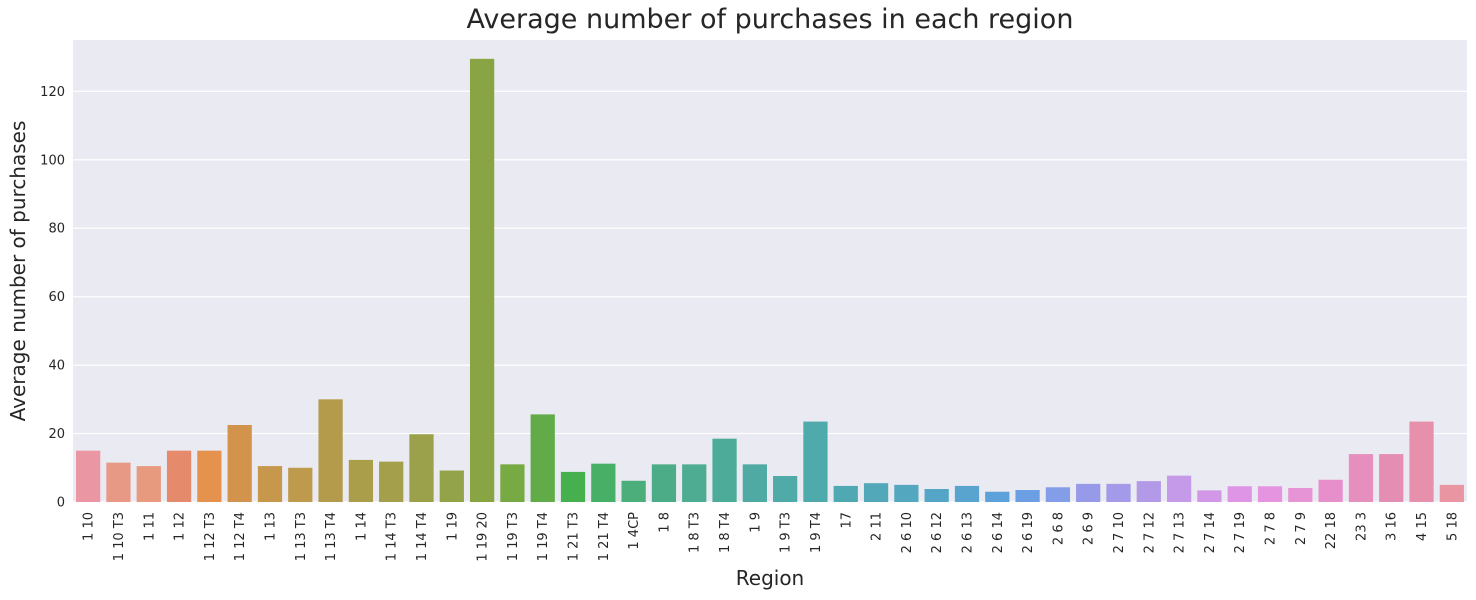 The height and width of the screenshot is (600, 1476). What do you see at coordinates (180, 526) in the screenshot?
I see `x-tick-label: 1 12` at bounding box center [180, 526].